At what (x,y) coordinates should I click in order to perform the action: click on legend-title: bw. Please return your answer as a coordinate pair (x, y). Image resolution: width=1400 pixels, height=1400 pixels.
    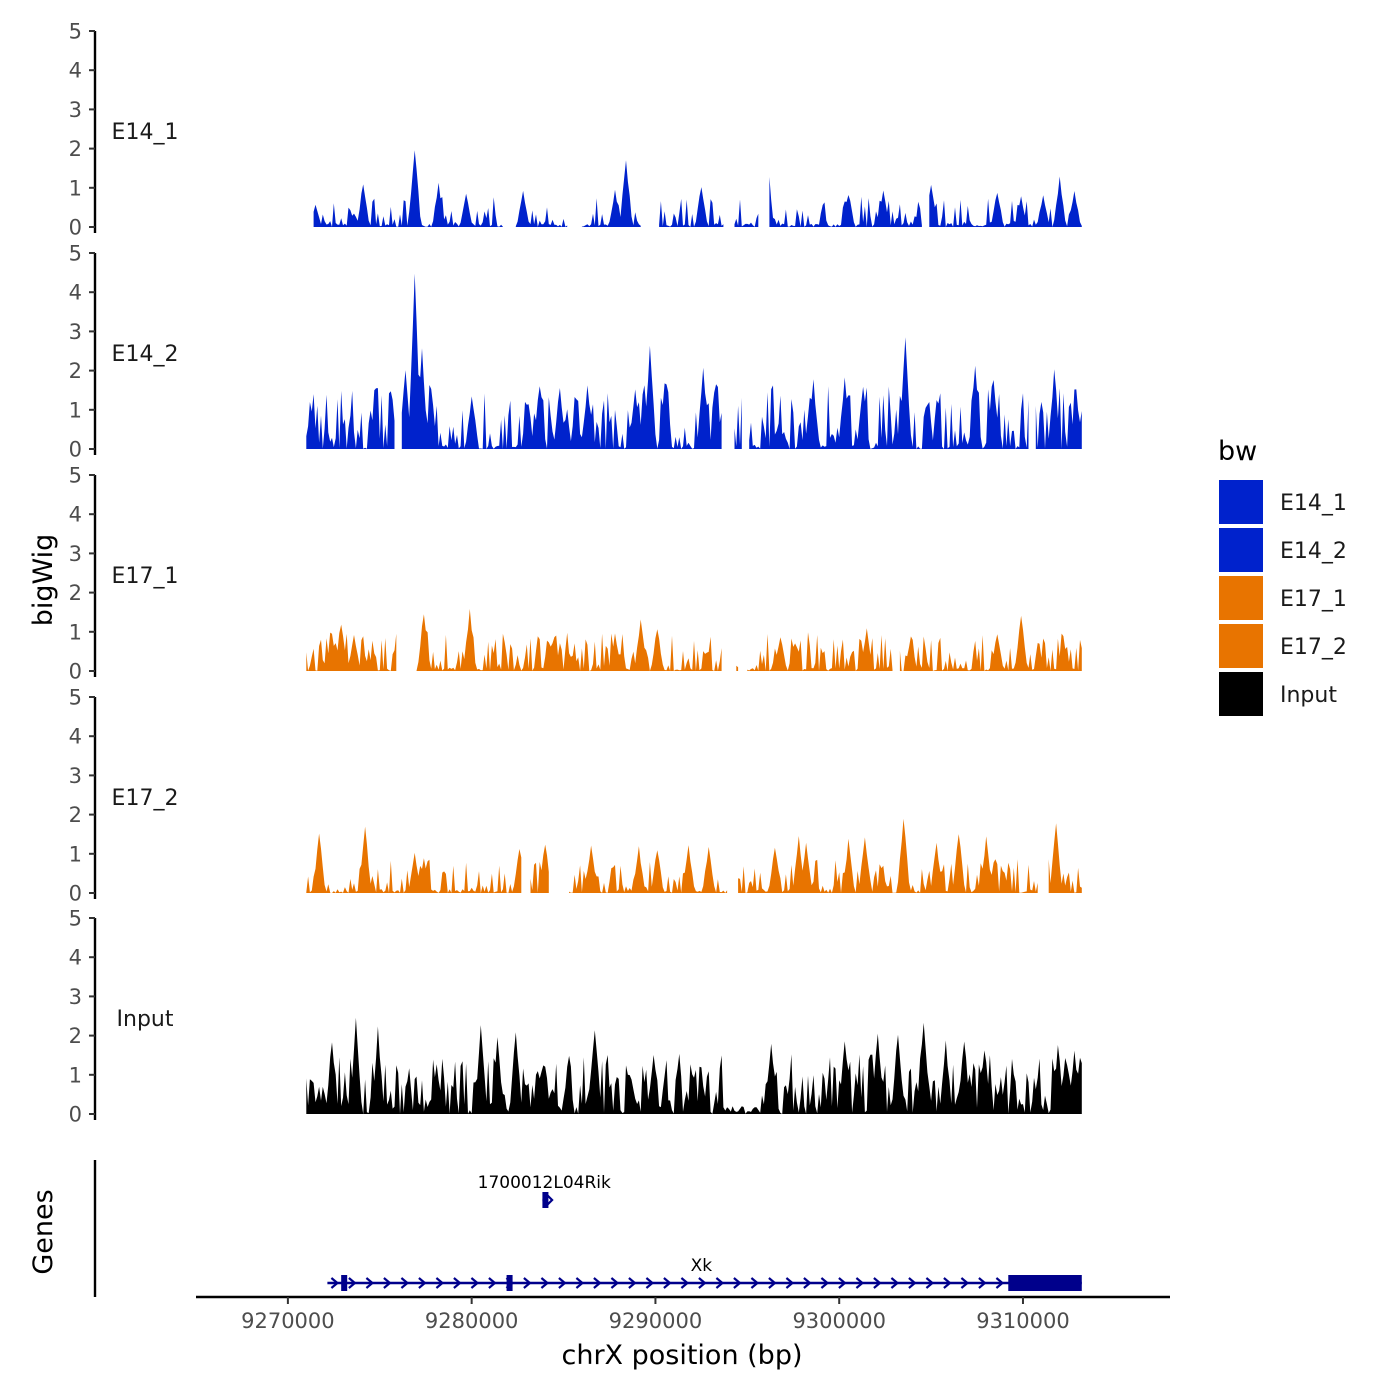
    Looking at the image, I should click on (1237, 451).